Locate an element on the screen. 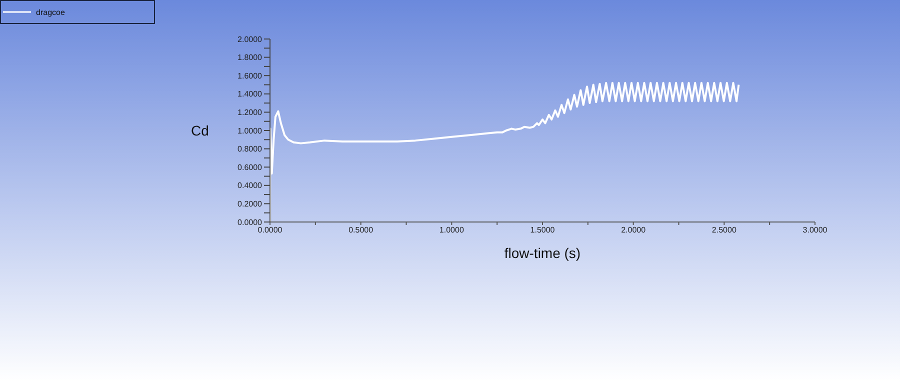 The width and height of the screenshot is (900, 382). x-tick-label: 2.5000 is located at coordinates (724, 230).